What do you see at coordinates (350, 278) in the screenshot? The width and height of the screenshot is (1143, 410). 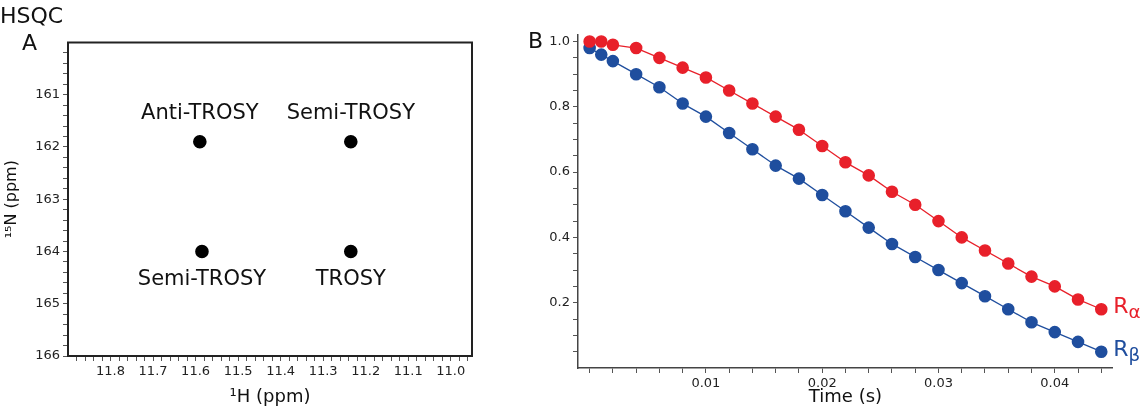 I see `annotation: TROSY` at bounding box center [350, 278].